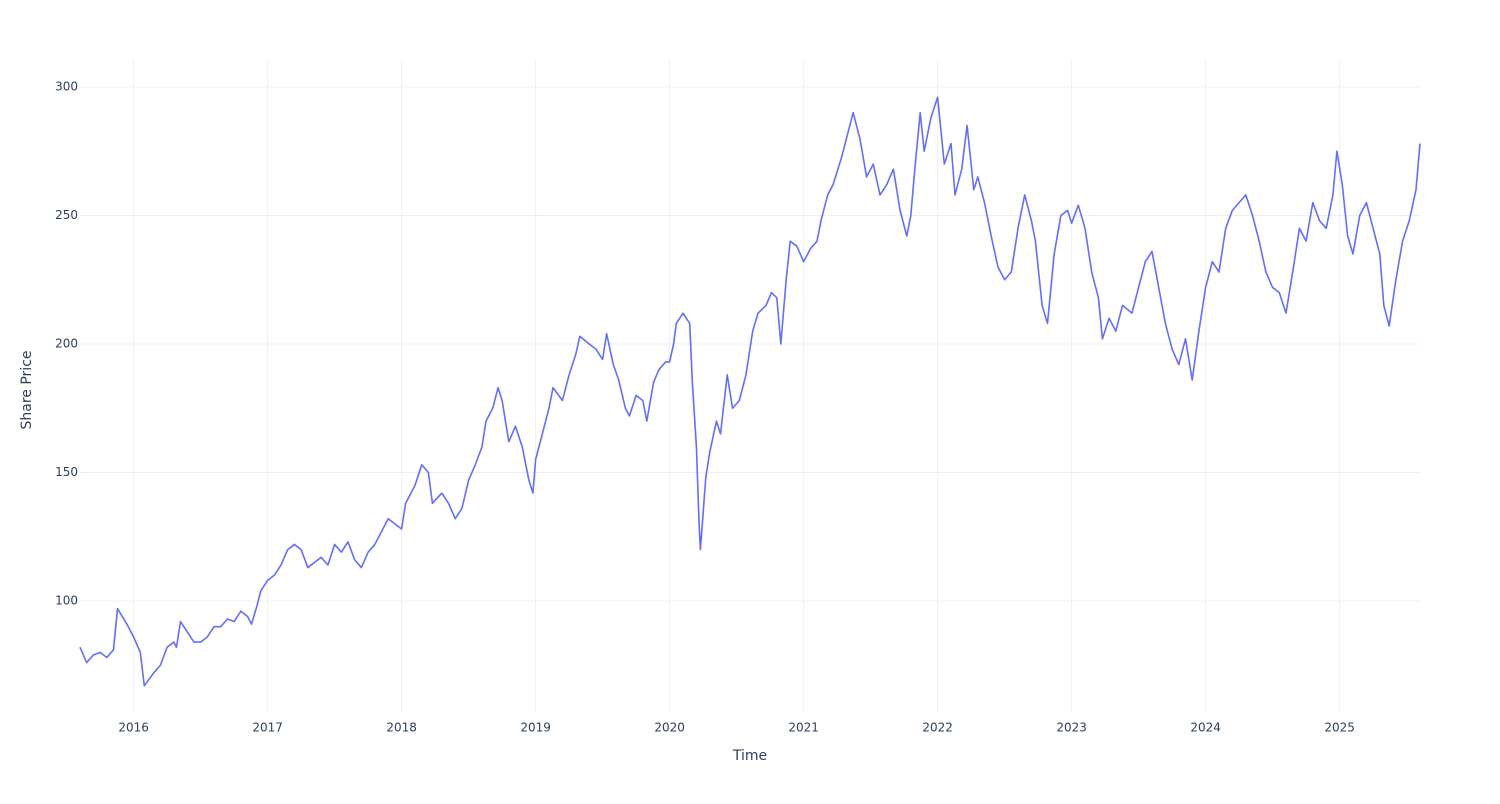 The height and width of the screenshot is (804, 1500). Describe the element at coordinates (133, 728) in the screenshot. I see `x-tick-label: 2016` at that location.